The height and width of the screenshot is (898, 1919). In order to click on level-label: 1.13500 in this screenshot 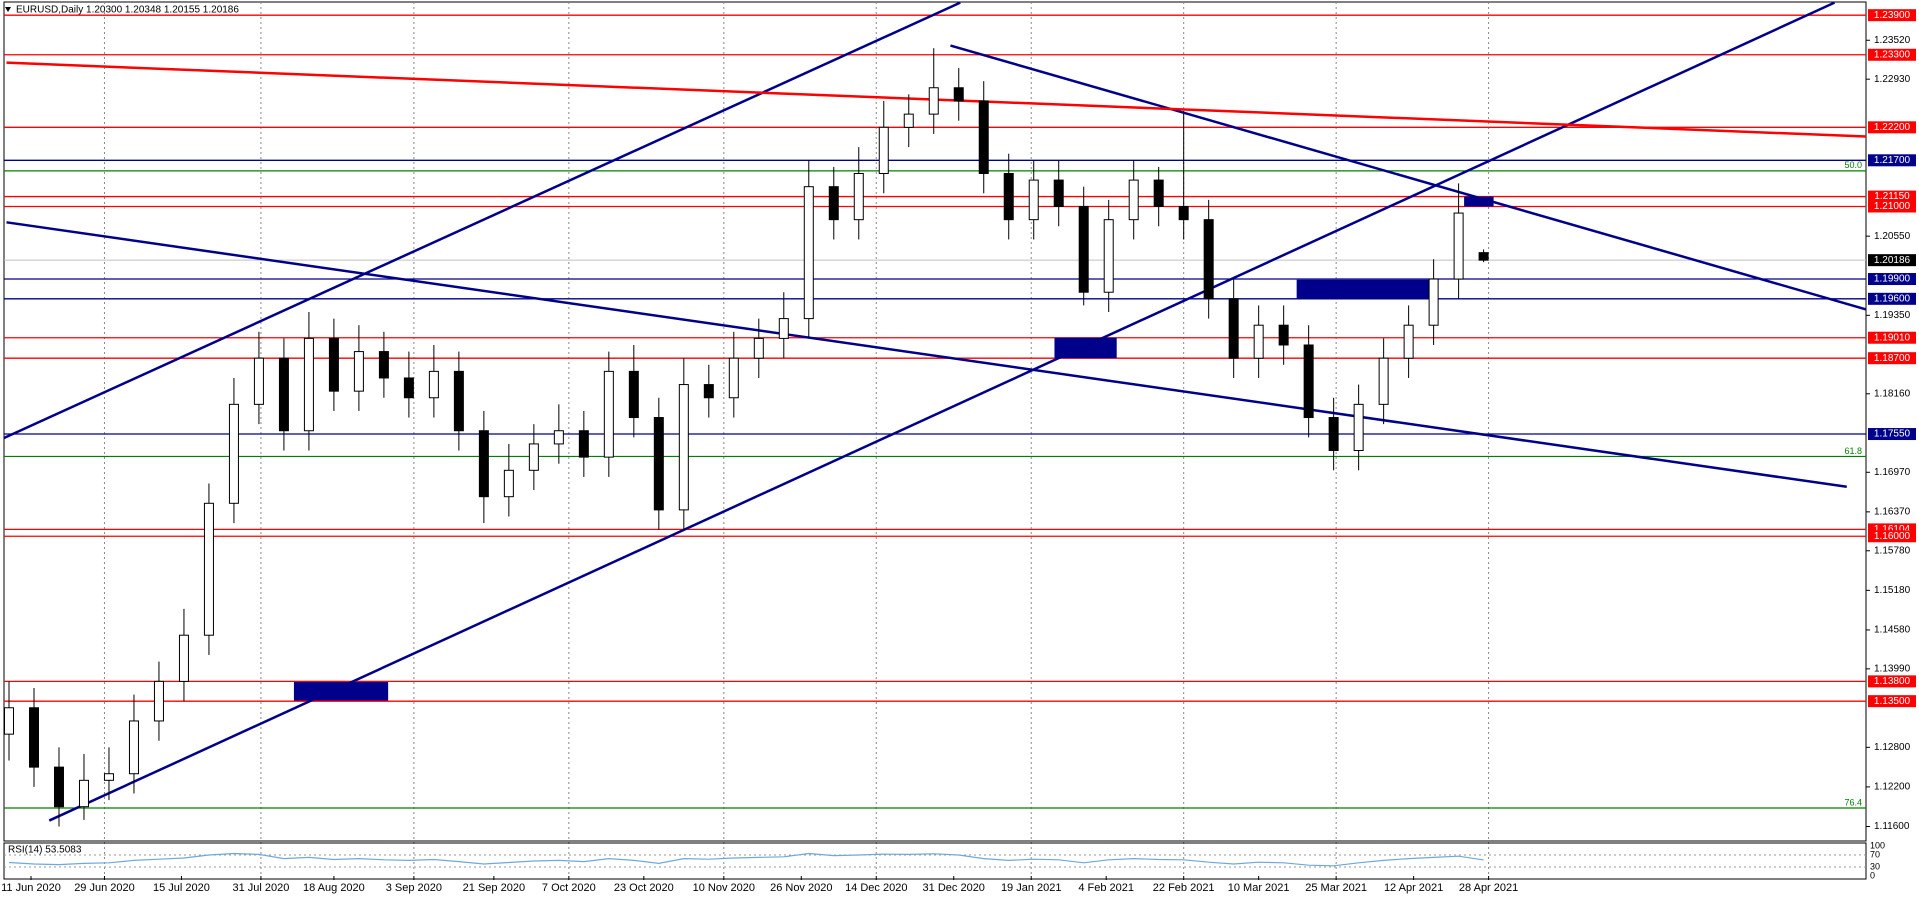, I will do `click(1892, 701)`.